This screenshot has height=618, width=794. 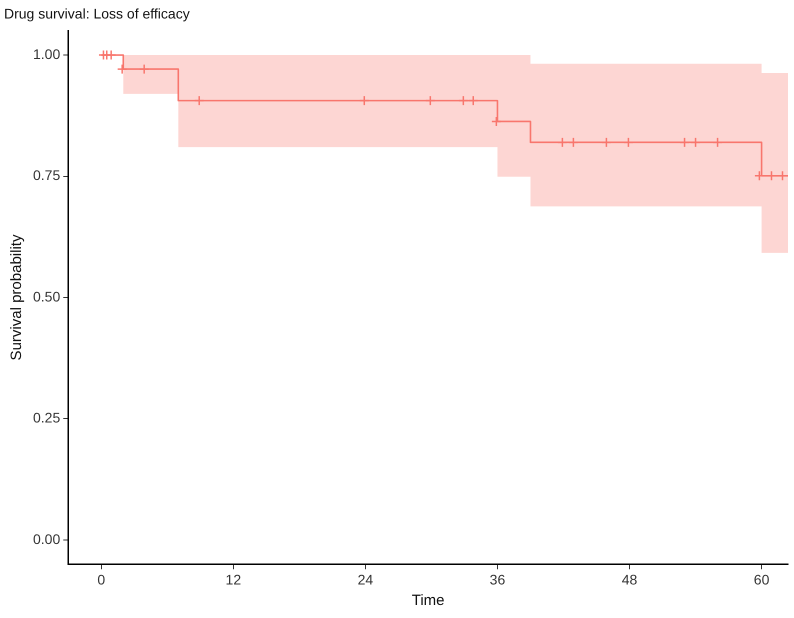 What do you see at coordinates (46, 418) in the screenshot?
I see `y-tick-label: 0.25` at bounding box center [46, 418].